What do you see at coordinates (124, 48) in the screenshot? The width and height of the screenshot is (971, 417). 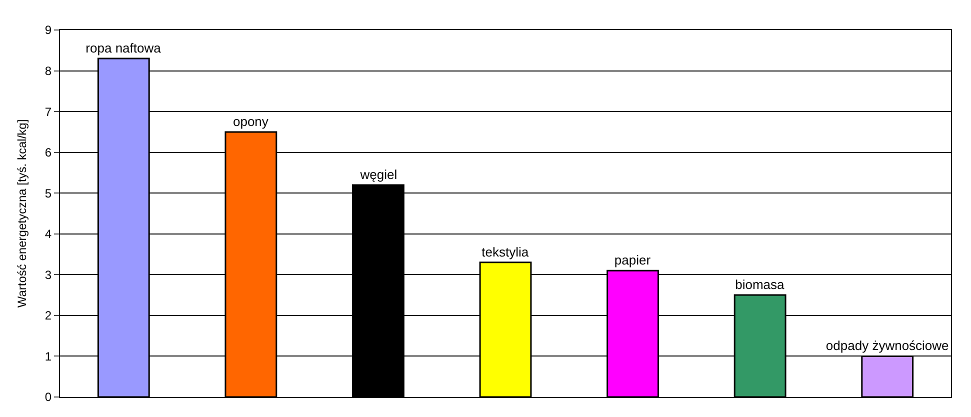 I see `x-tick-label: ropa naftowa` at bounding box center [124, 48].